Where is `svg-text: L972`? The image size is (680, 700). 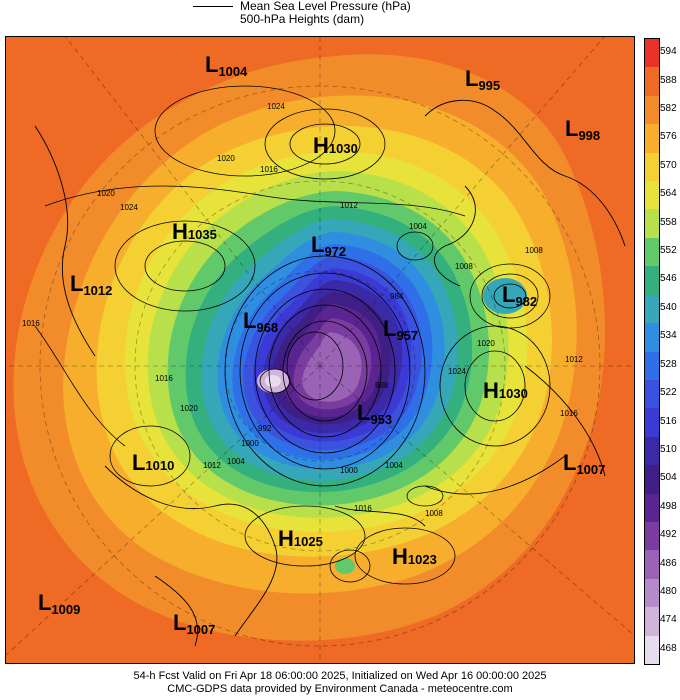 svg-text: L972 is located at coordinates (328, 245).